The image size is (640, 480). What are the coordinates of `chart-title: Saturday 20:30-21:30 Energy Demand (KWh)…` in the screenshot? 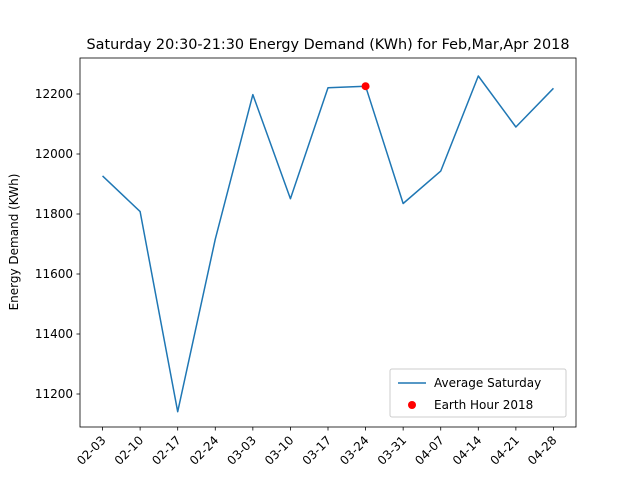 It's located at (328, 45).